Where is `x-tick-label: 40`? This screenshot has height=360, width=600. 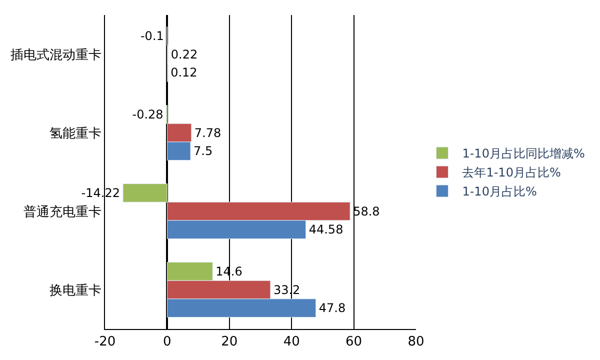
x-tick-label: 40 is located at coordinates (291, 342).